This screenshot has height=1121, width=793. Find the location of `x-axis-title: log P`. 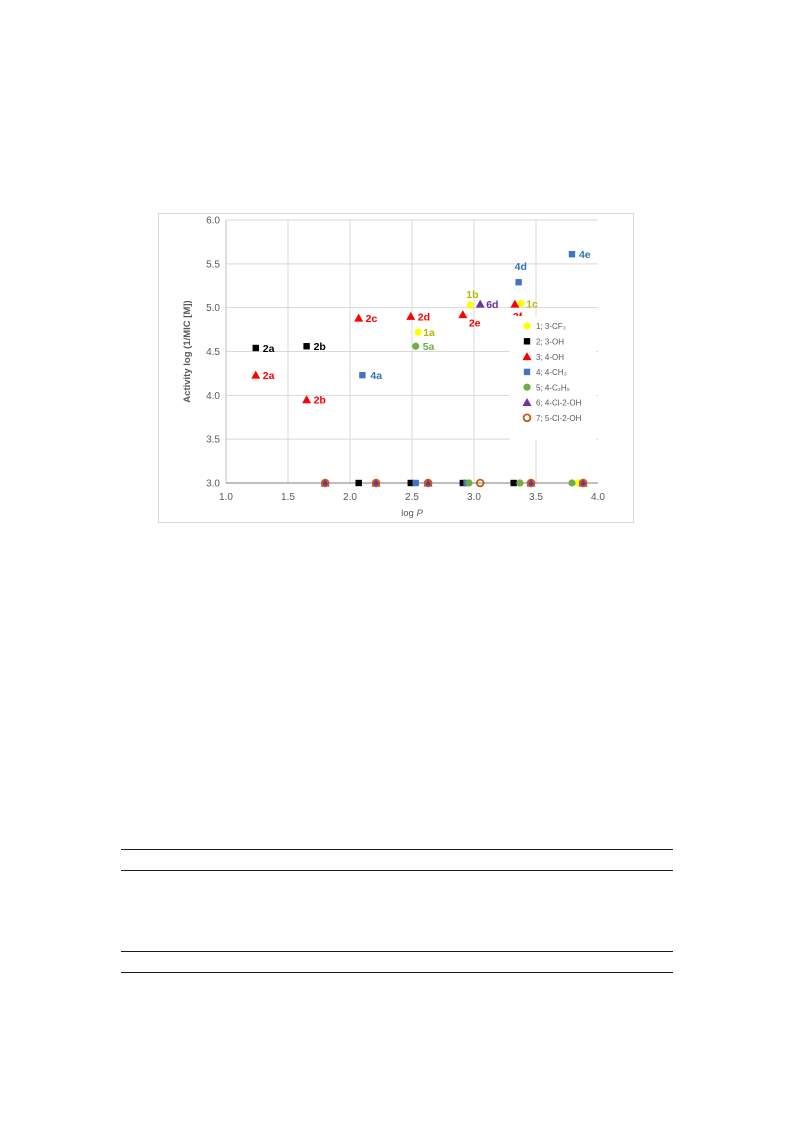

x-axis-title: log P is located at coordinates (412, 513).